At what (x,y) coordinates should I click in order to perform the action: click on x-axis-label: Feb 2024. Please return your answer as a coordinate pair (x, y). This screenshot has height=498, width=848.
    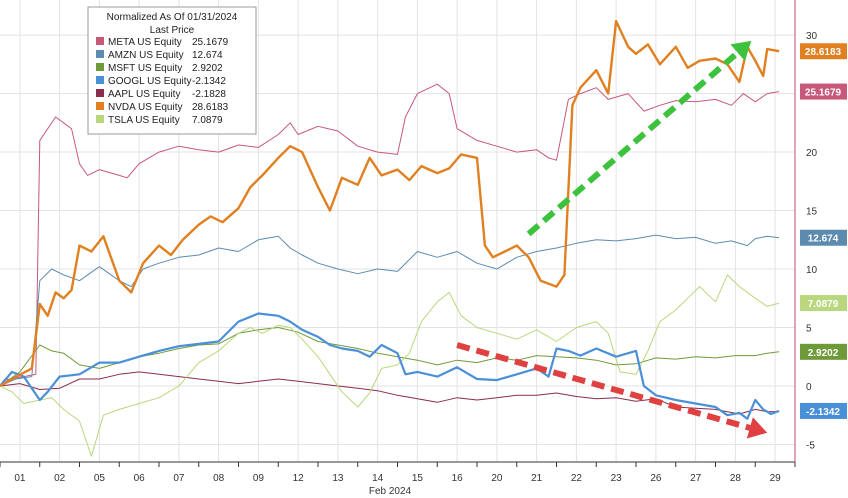
    Looking at the image, I should click on (390, 491).